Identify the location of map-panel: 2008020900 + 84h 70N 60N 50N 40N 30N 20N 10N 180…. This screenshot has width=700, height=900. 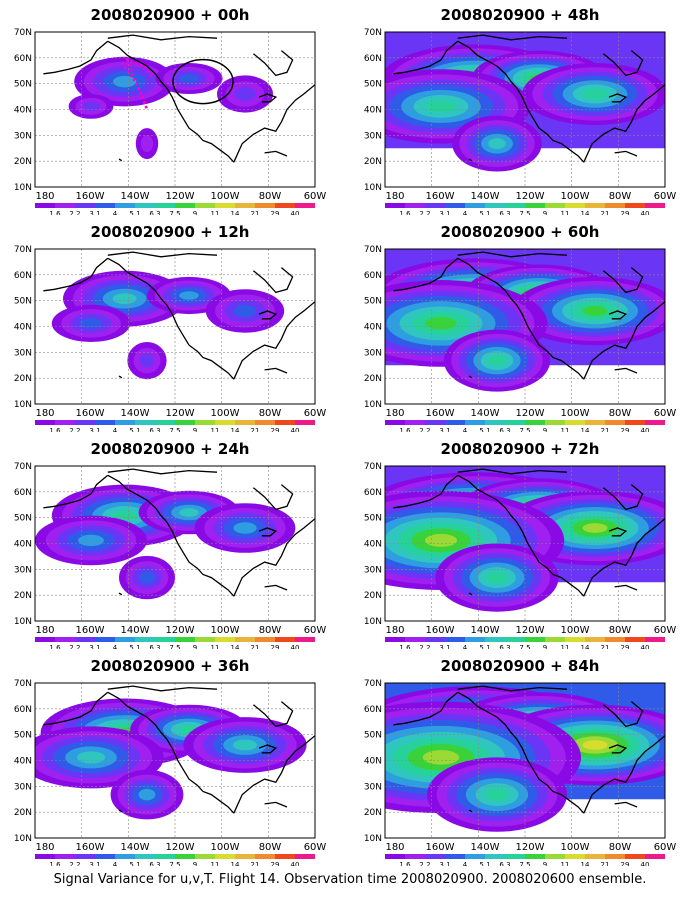
(520, 758).